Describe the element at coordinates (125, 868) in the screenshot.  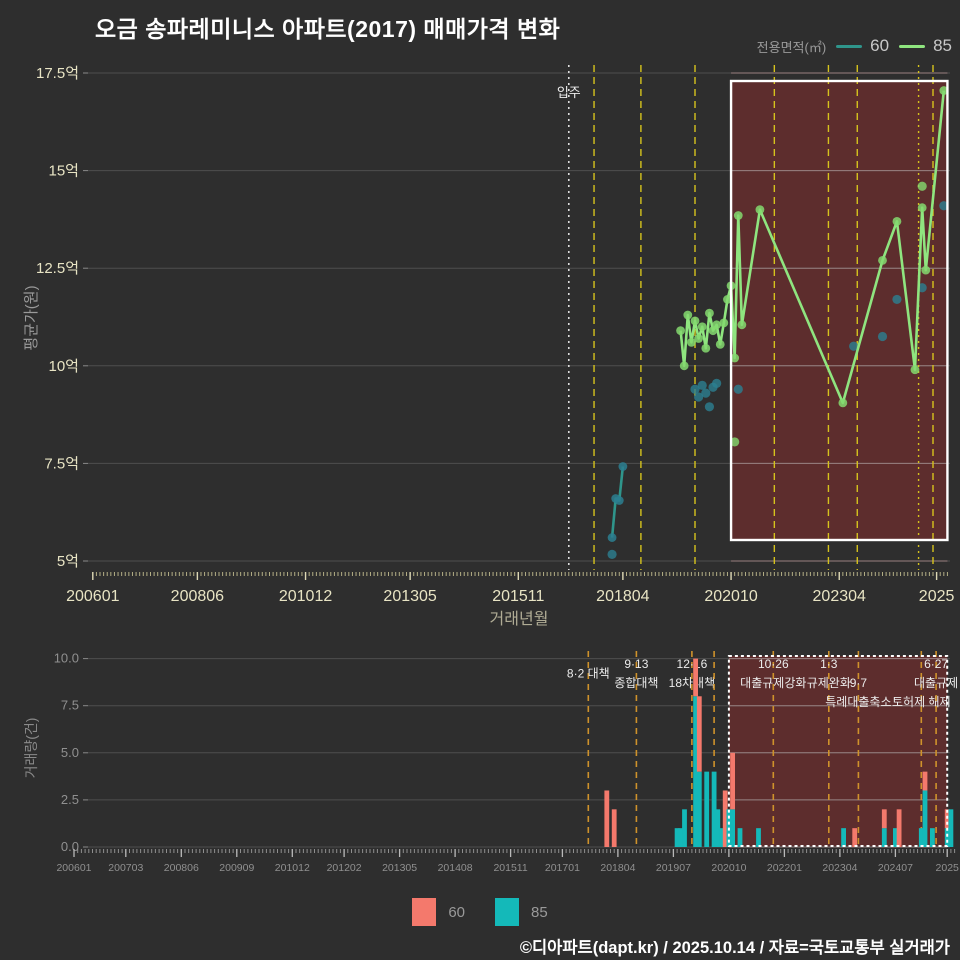
I see `x-tick-label: 200703` at that location.